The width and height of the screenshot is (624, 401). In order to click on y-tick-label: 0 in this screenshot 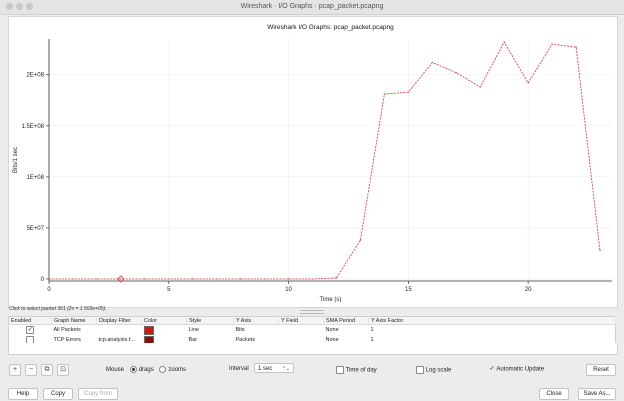, I will do `click(43, 280)`.